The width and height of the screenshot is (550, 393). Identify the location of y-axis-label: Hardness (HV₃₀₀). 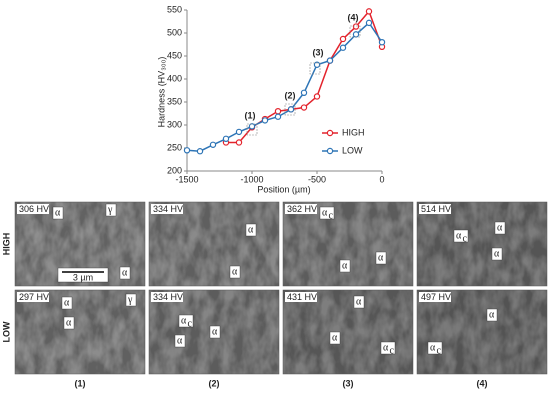
(161, 92).